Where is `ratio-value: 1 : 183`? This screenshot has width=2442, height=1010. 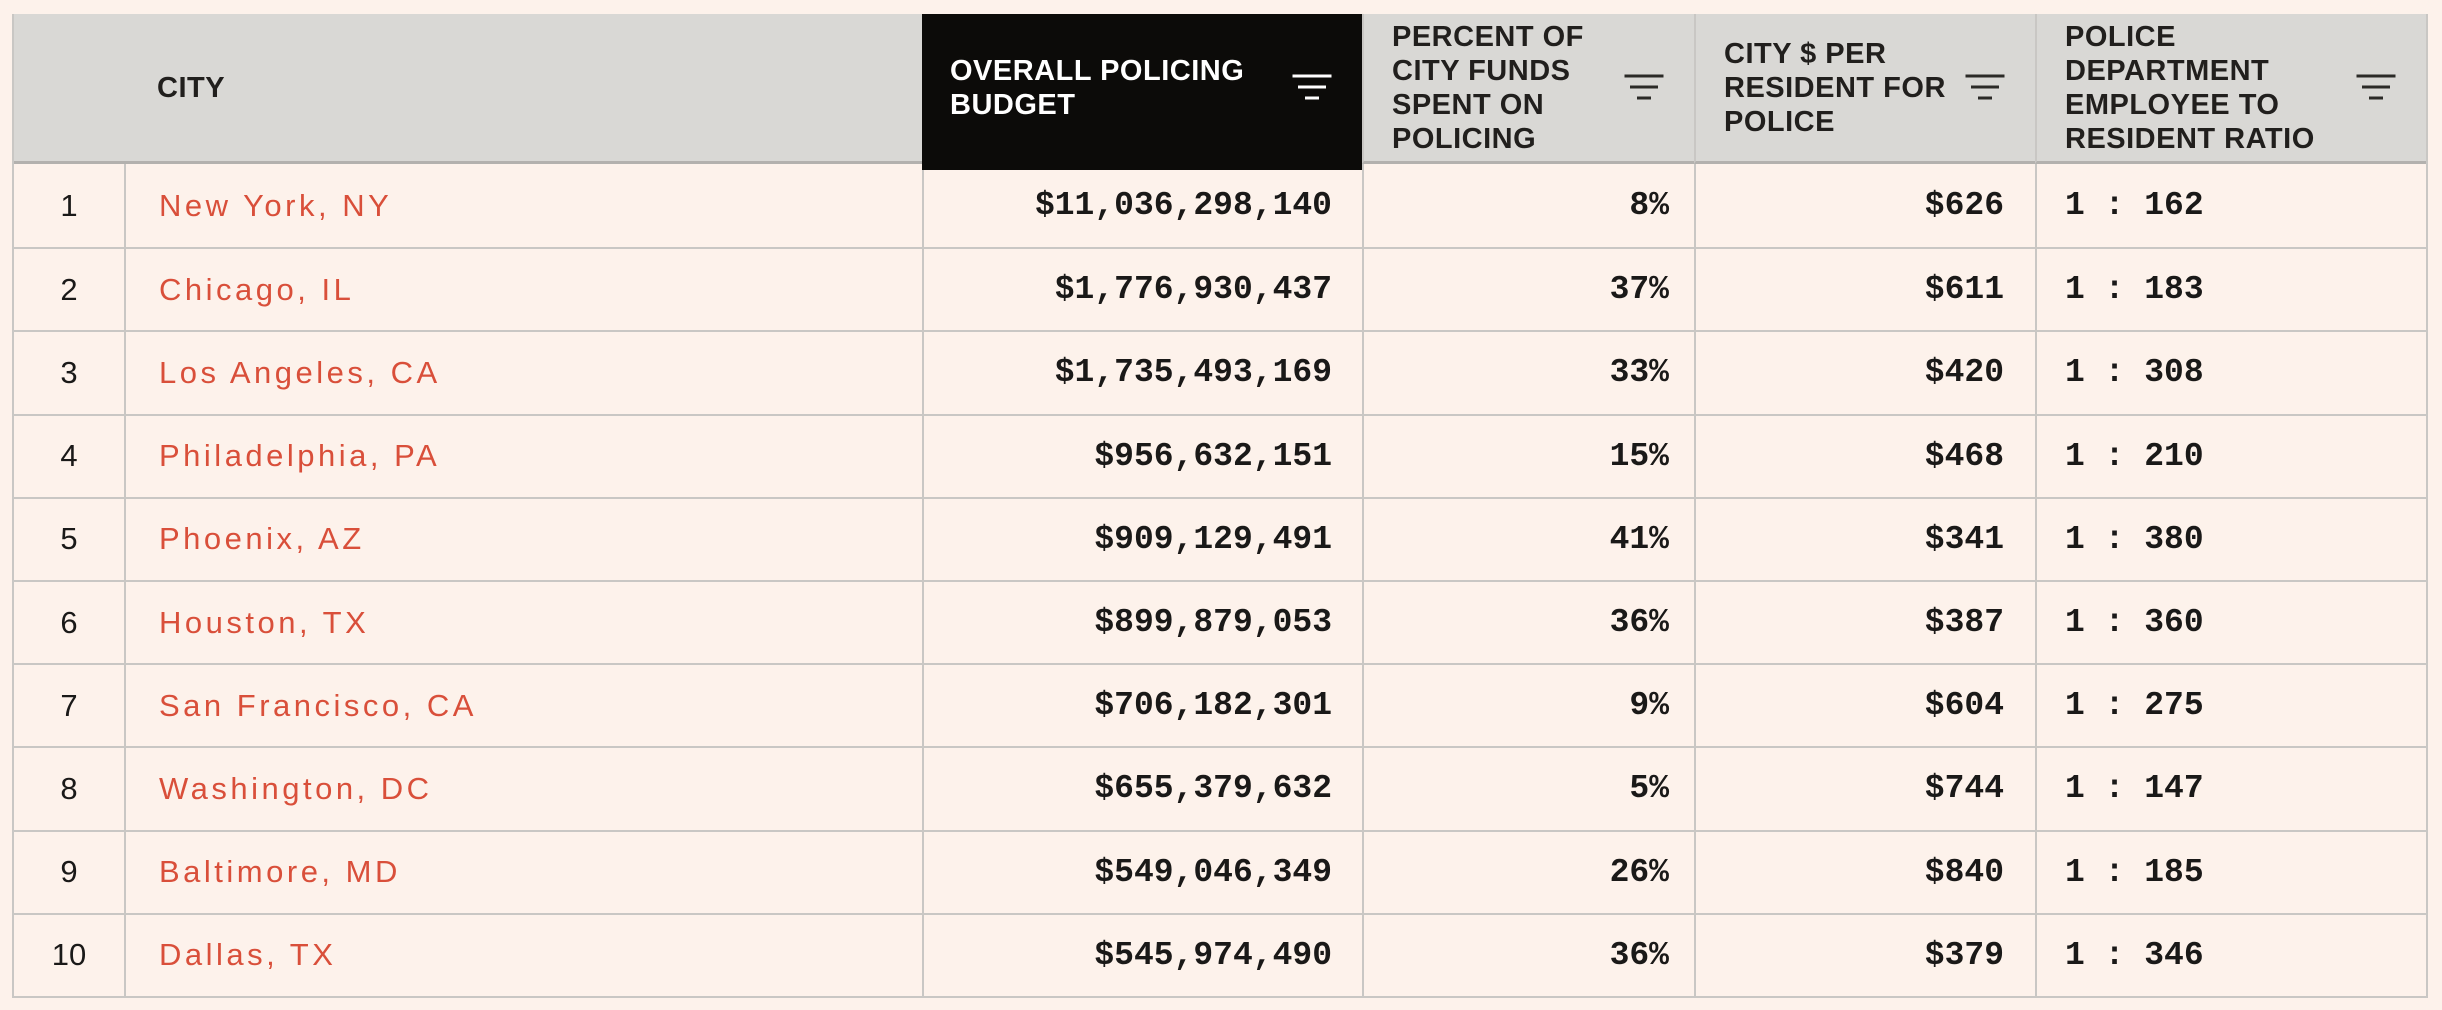
ratio-value: 1 : 183 is located at coordinates (2230, 289).